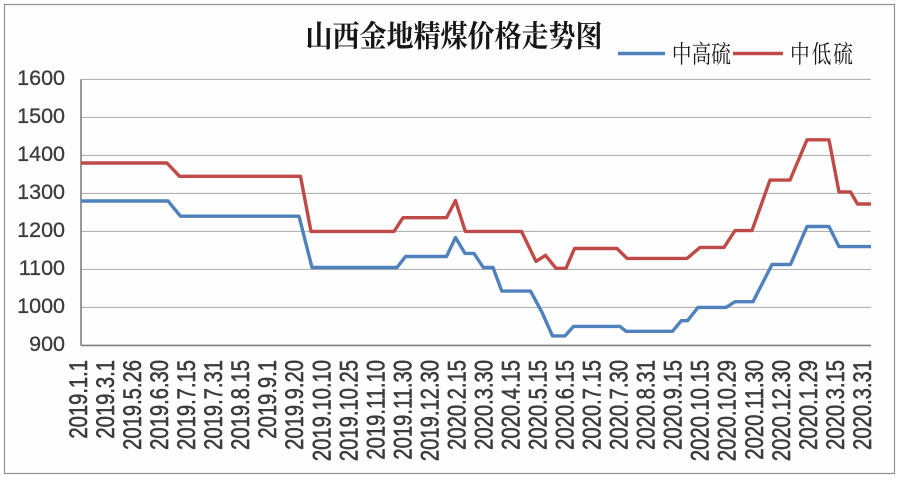  What do you see at coordinates (483, 405) in the screenshot?
I see `svg-text: 2020.3.30` at bounding box center [483, 405].